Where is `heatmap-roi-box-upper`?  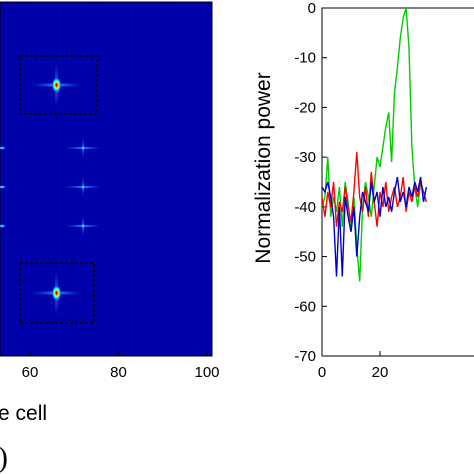 heatmap-roi-box-upper is located at coordinates (58, 85).